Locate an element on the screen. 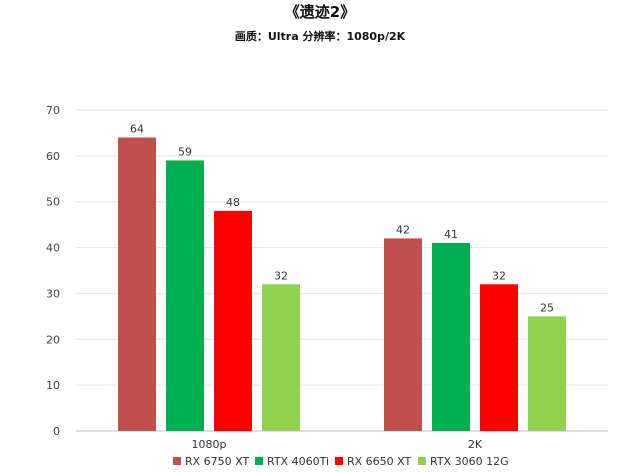 The height and width of the screenshot is (472, 640). y-tick-label: 10 is located at coordinates (53, 385).